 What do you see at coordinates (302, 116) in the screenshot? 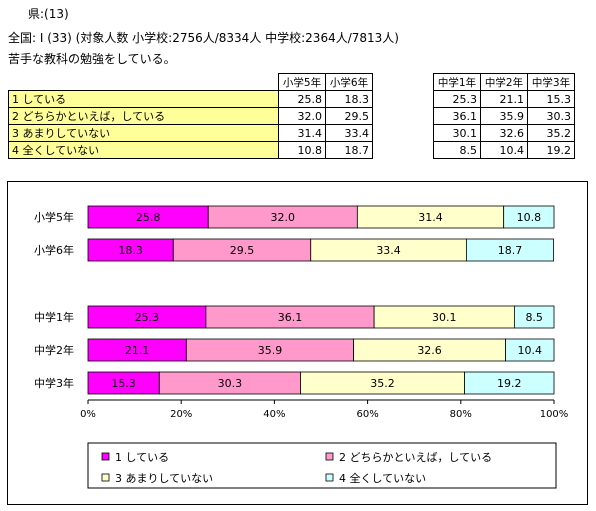
I see `table-cell: 32.0` at bounding box center [302, 116].